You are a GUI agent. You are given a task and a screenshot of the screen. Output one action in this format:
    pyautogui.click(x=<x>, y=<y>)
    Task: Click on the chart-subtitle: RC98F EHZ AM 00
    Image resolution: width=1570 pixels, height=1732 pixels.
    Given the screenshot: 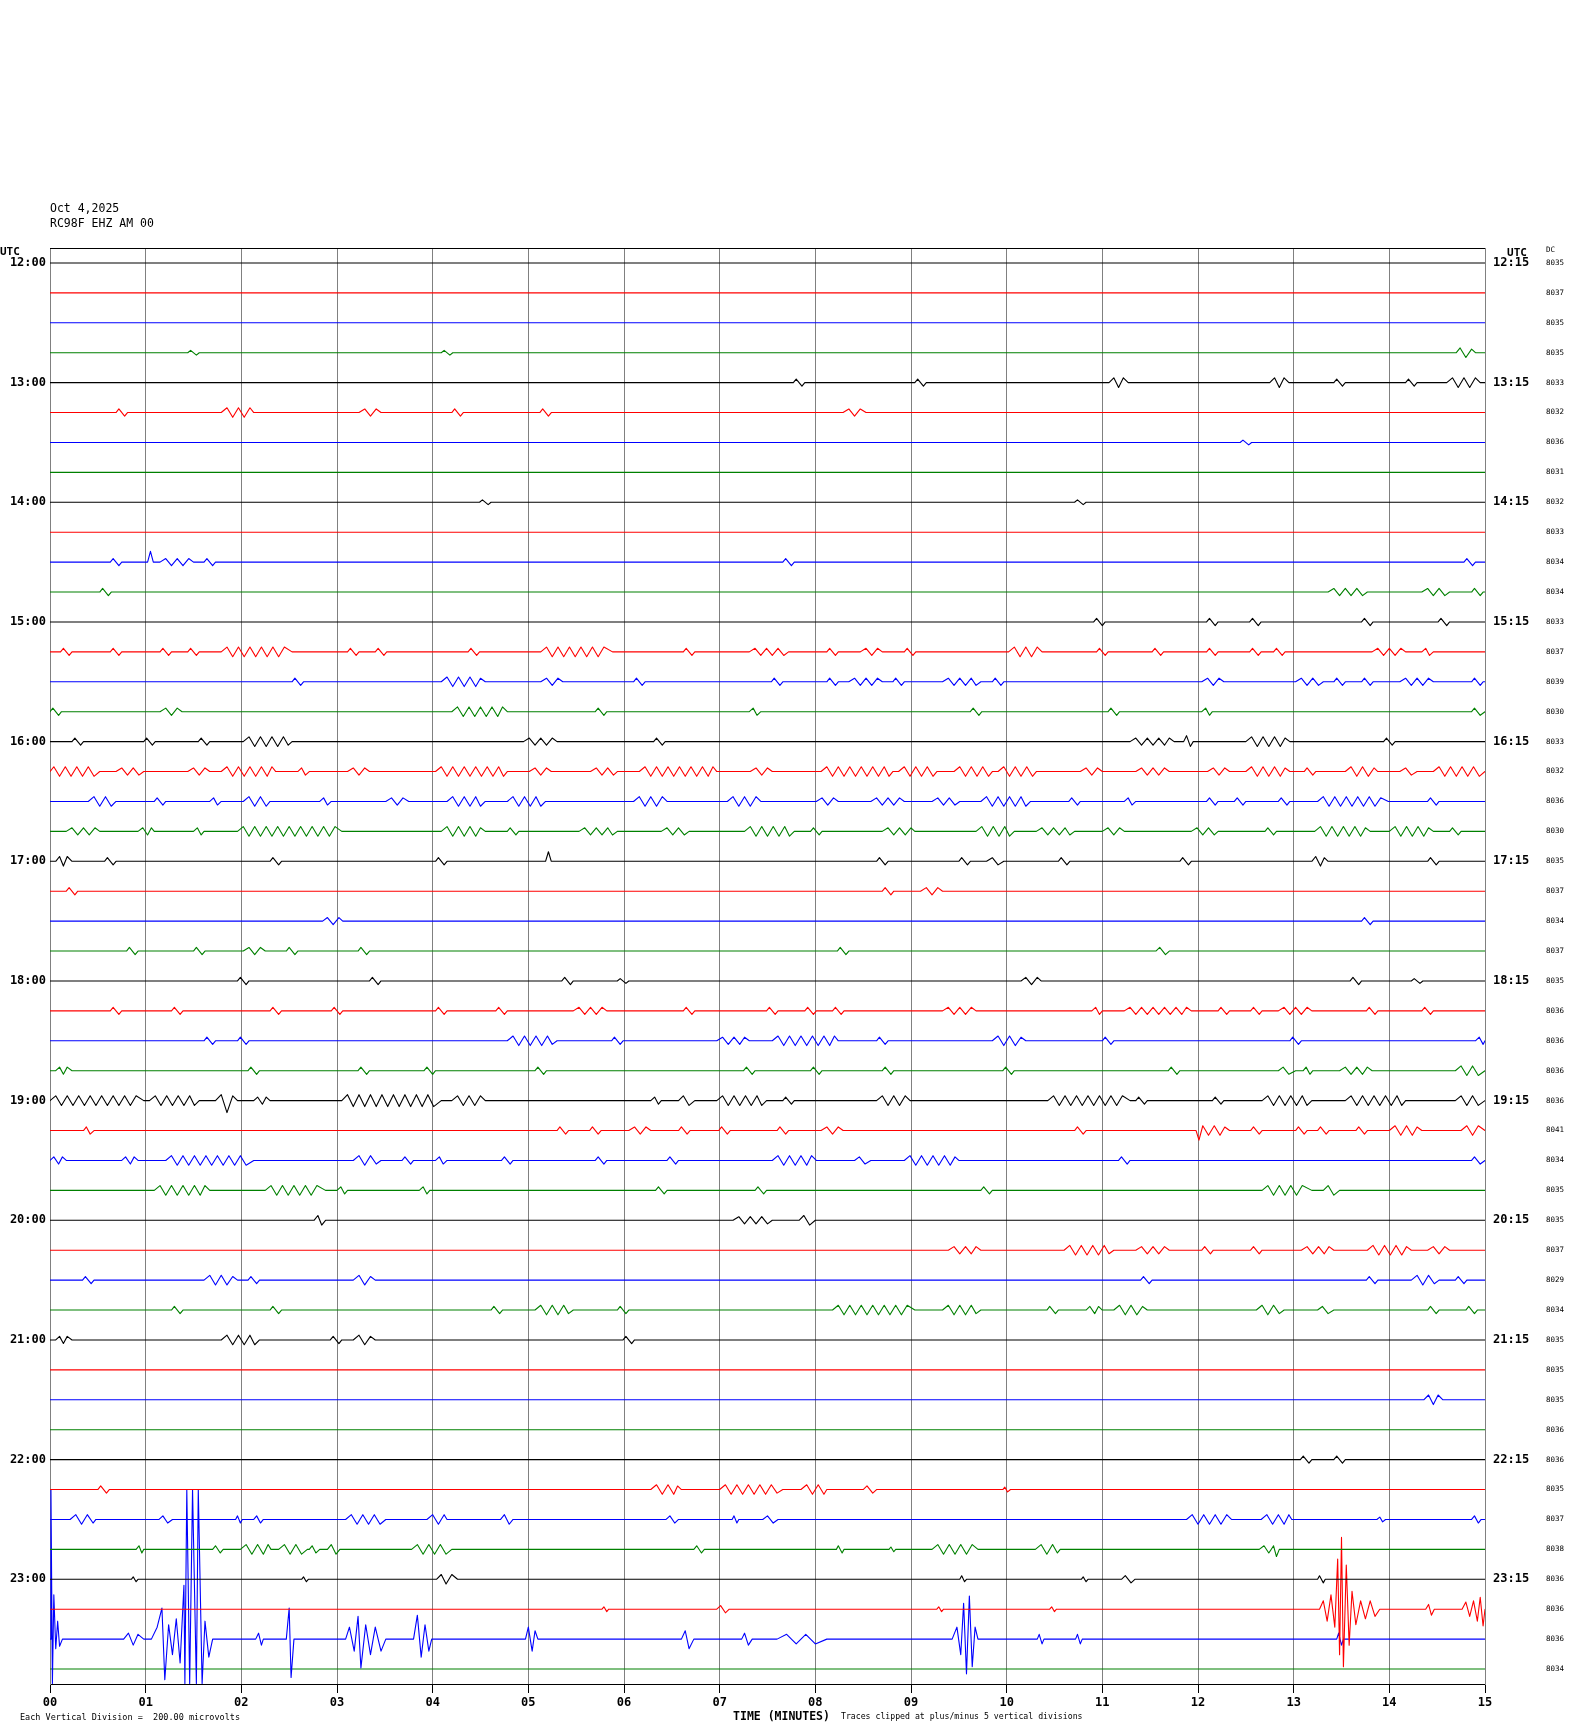 What is the action you would take?
    pyautogui.click(x=102, y=223)
    